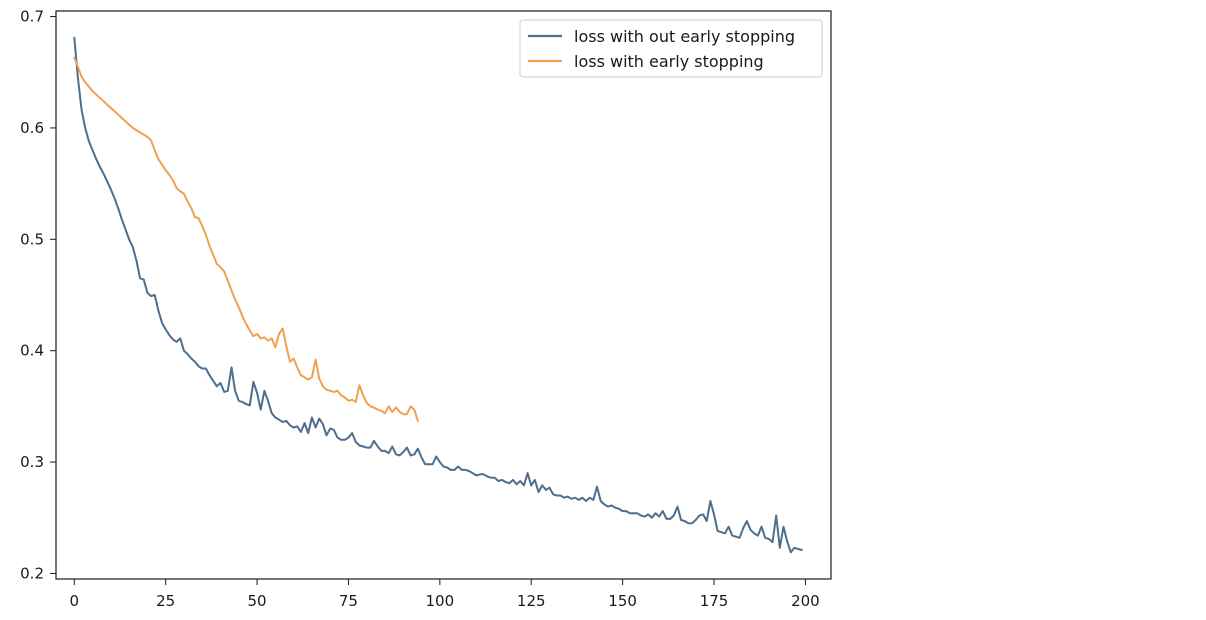 The height and width of the screenshot is (620, 1206). Describe the element at coordinates (440, 601) in the screenshot. I see `x-tick-label: 100` at that location.